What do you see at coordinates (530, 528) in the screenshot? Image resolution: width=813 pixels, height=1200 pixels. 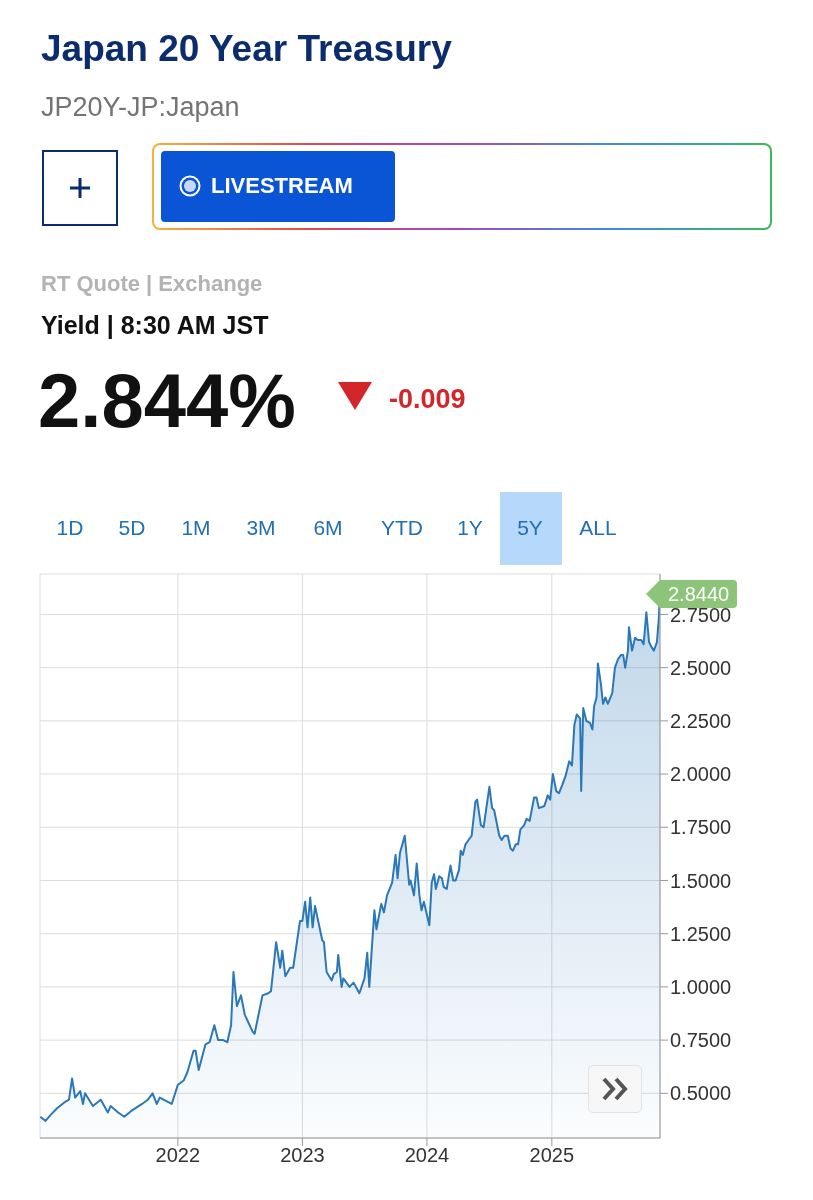 I see `text: 5Y` at bounding box center [530, 528].